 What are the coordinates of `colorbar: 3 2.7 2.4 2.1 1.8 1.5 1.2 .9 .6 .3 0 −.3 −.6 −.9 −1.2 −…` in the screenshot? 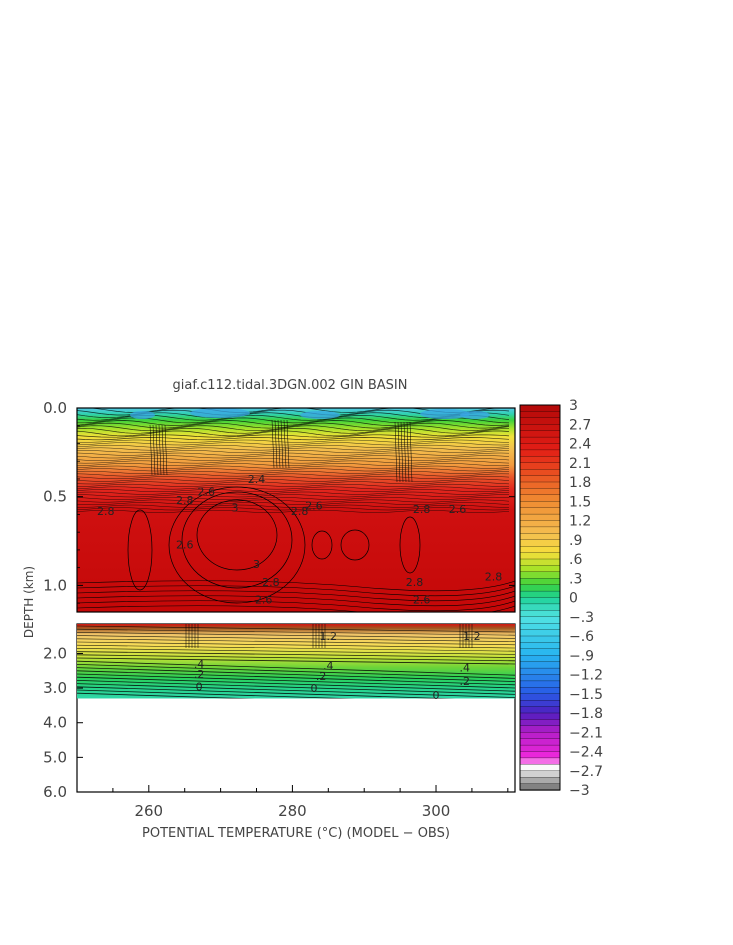 It's located at (561, 598).